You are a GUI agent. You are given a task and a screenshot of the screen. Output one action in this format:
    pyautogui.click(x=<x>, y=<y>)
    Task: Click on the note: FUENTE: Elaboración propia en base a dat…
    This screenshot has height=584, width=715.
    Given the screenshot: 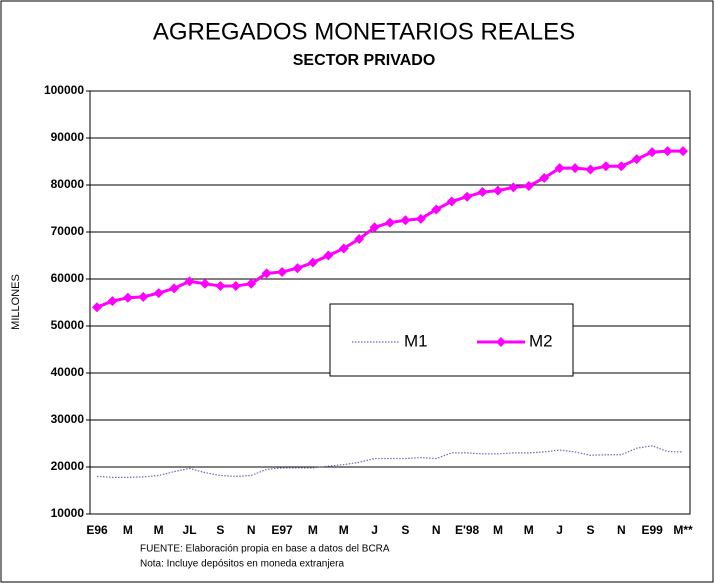 What is the action you would take?
    pyautogui.click(x=265, y=549)
    